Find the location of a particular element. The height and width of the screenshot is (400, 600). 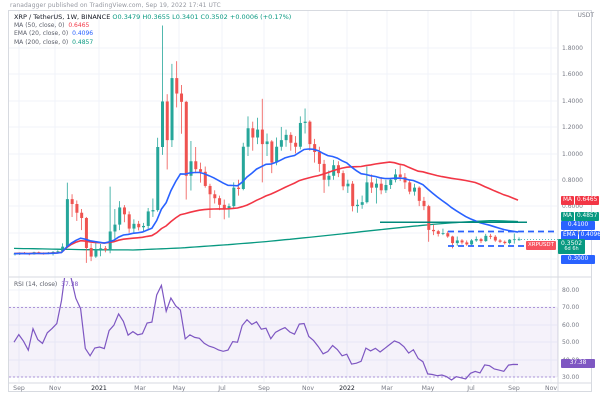

rsi-axis-tag: 37.38 is located at coordinates (578, 363).